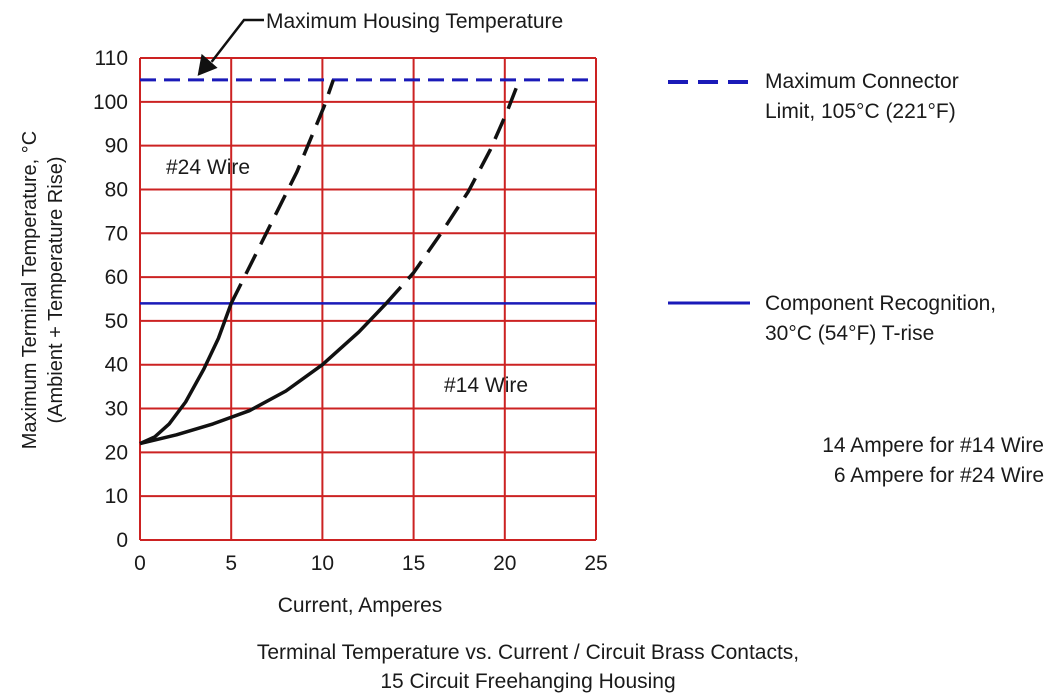  I want to click on y-tick-label: 70, so click(116, 233).